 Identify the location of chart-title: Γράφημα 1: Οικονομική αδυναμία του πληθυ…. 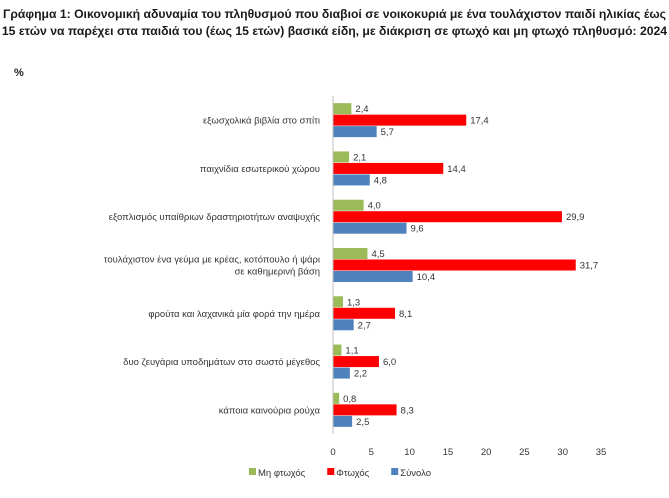
(334, 22).